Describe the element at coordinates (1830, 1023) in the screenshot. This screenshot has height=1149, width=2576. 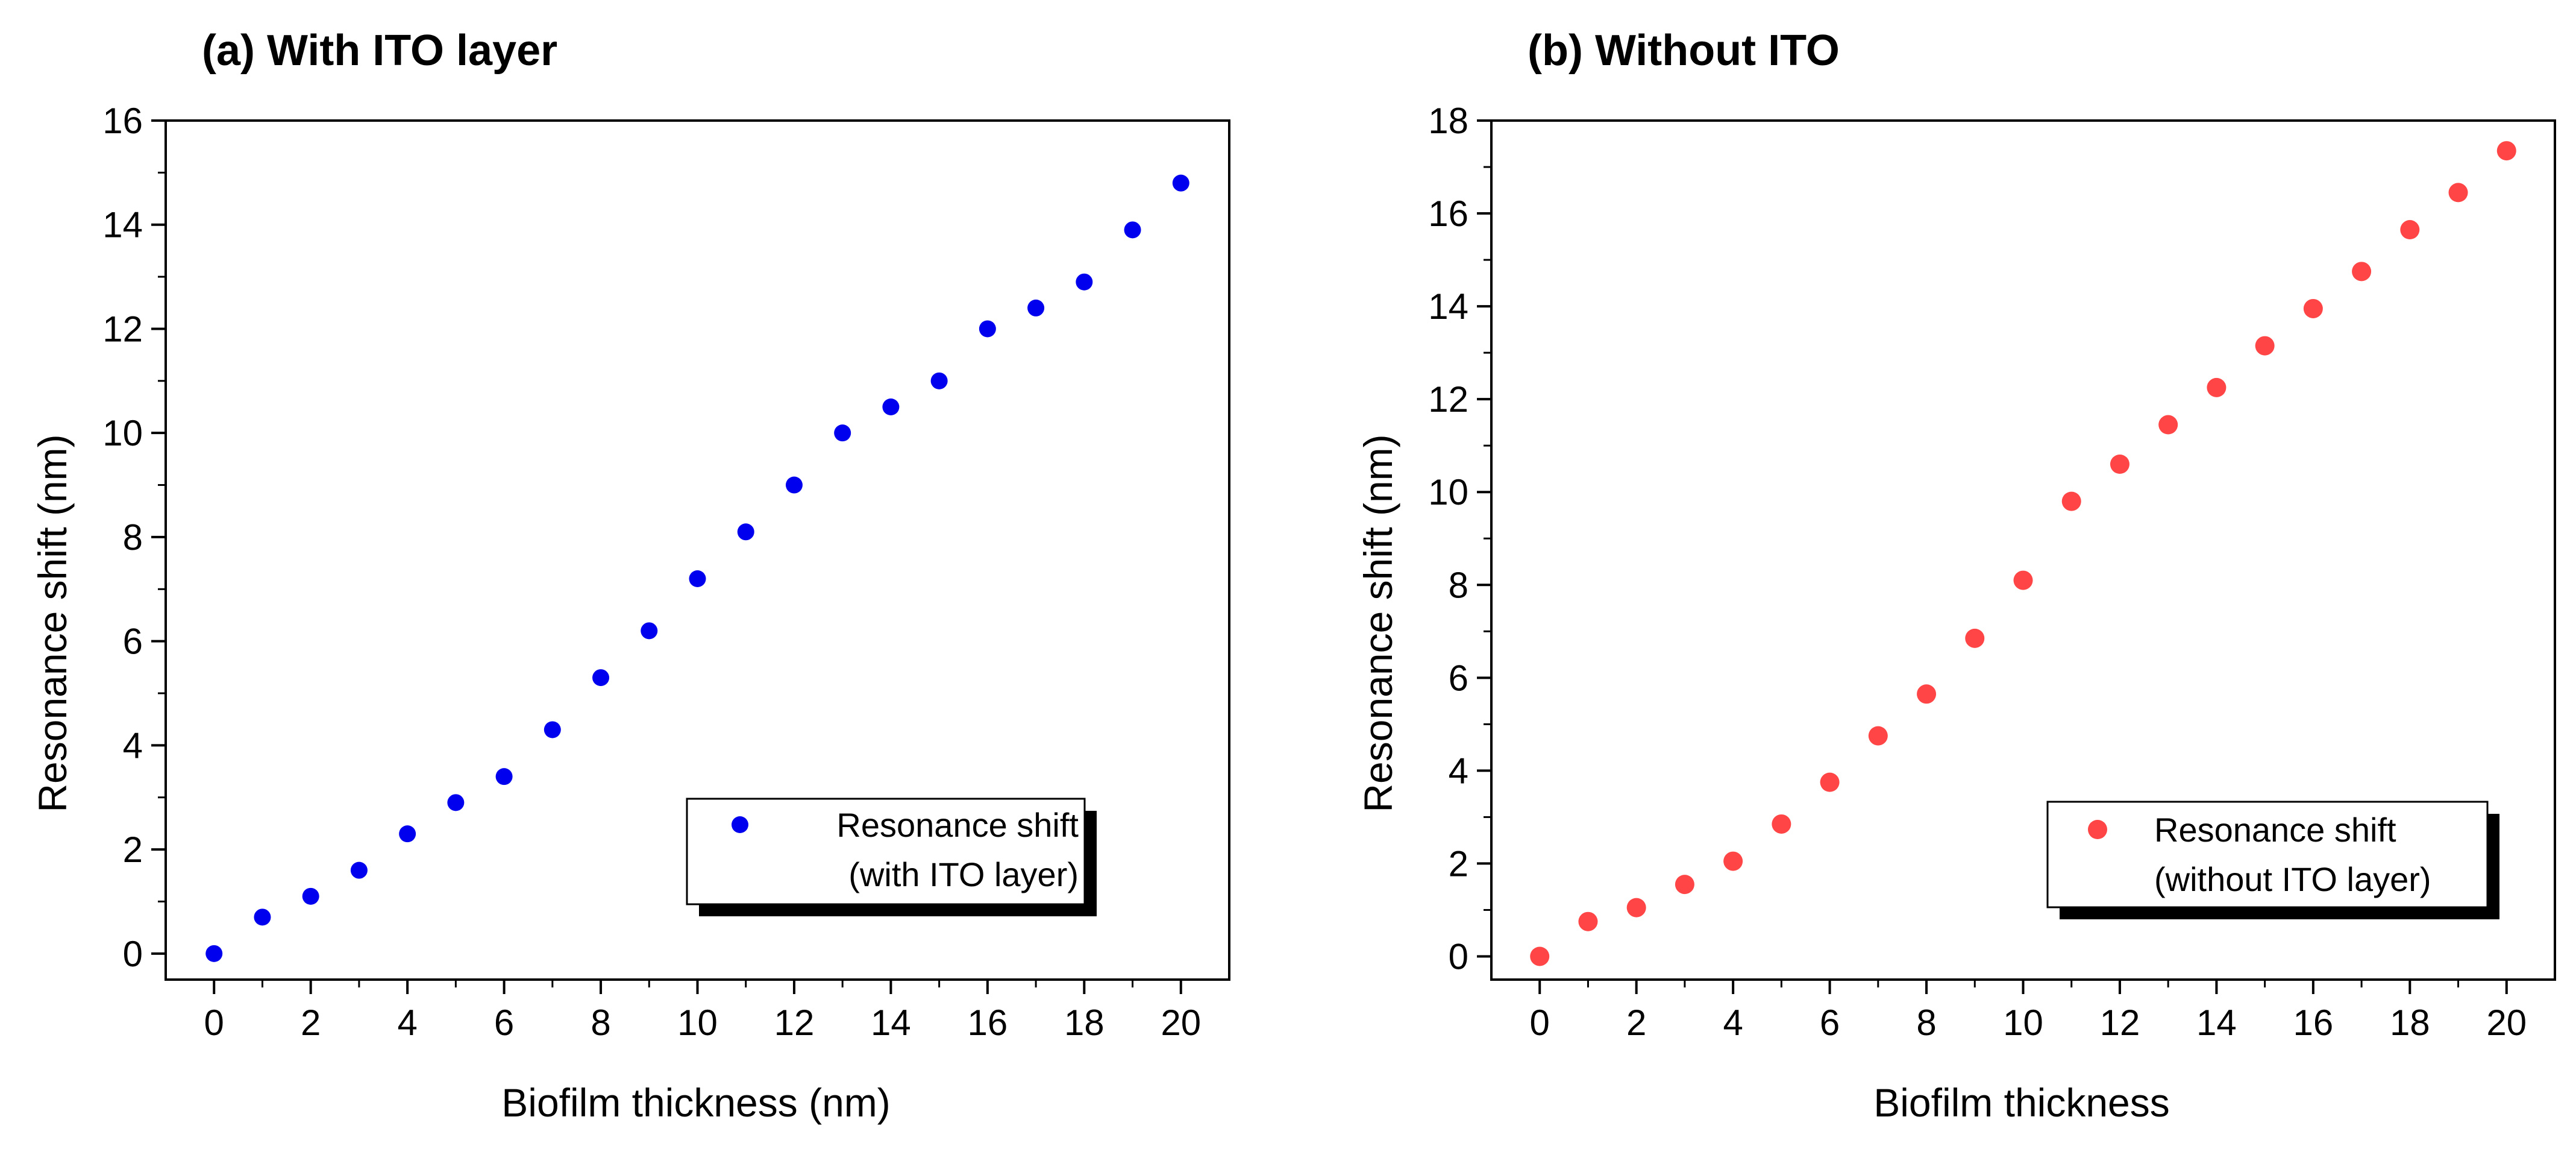
I see `panel-b-x-tick-label: 6` at that location.